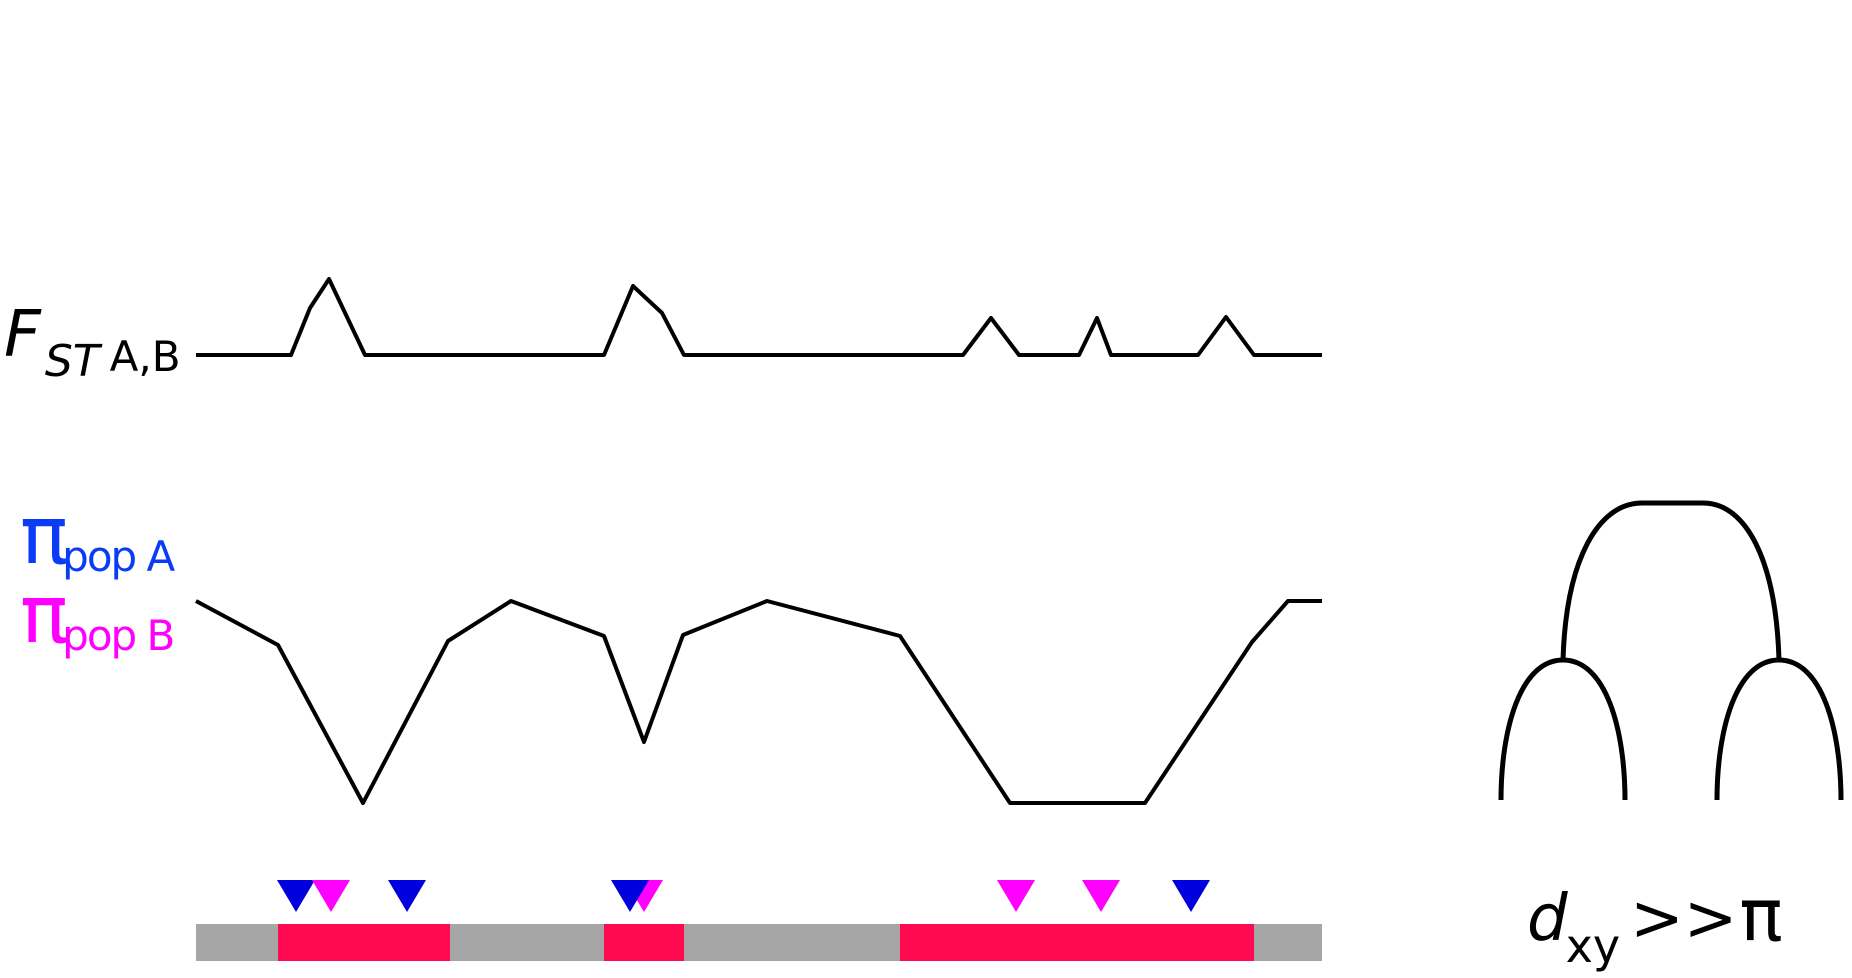  I want to click on fst-label: FST A,B, so click(92, 342).